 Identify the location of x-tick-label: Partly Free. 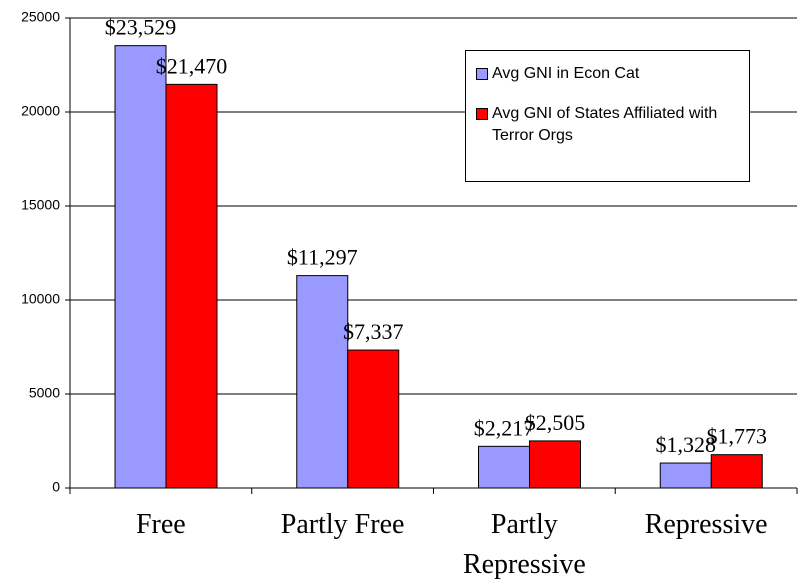
(342, 524).